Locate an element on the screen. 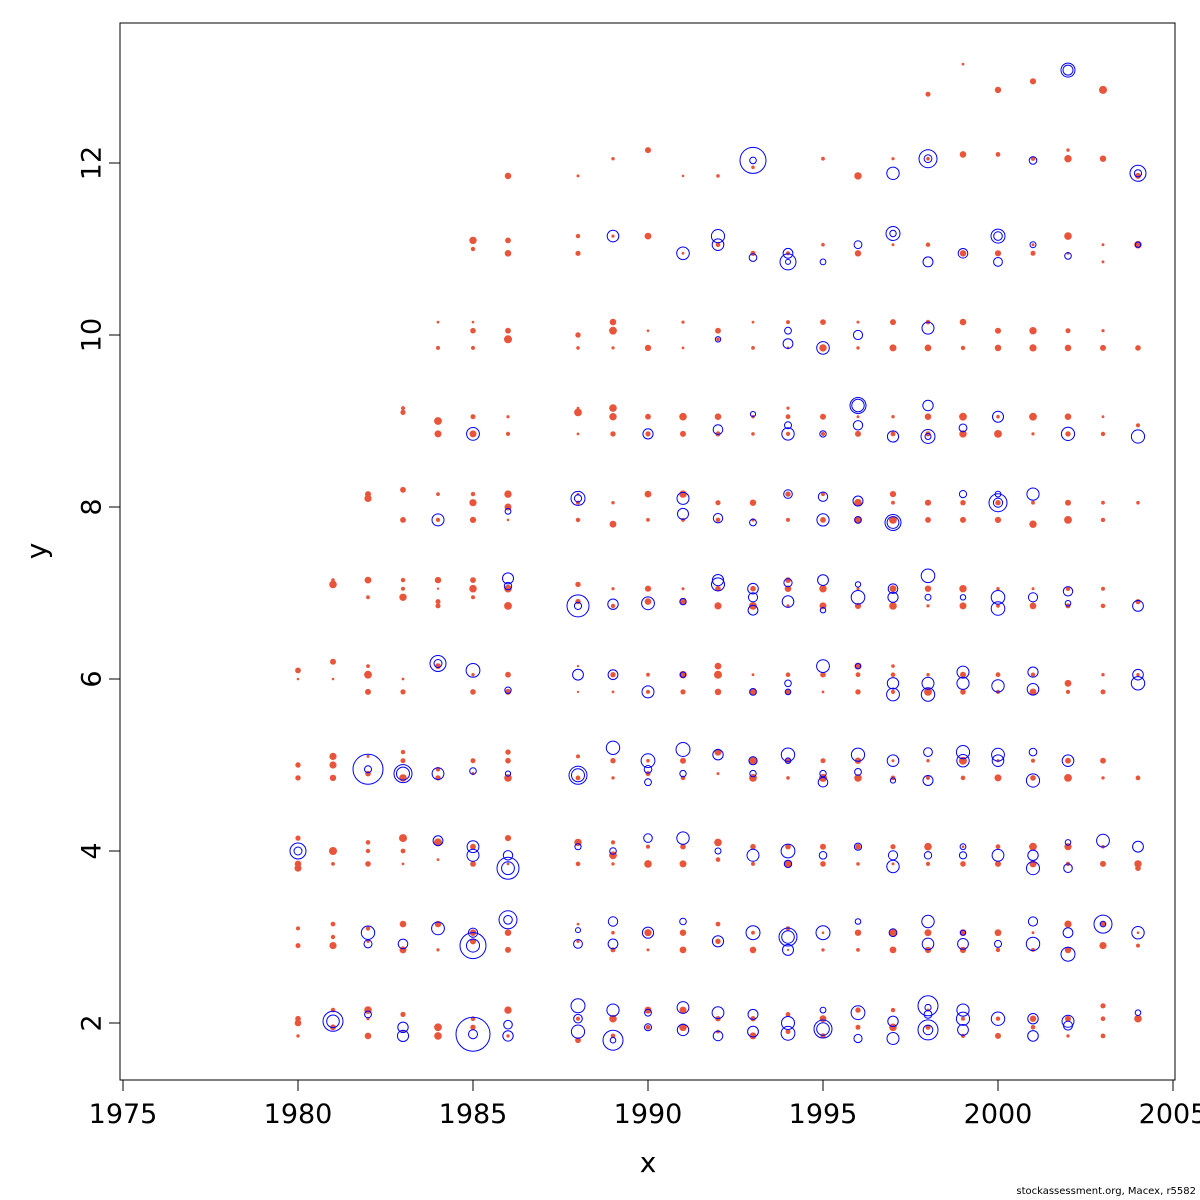  y-axis: 2 4 6 8 10 12 is located at coordinates (99, 589).